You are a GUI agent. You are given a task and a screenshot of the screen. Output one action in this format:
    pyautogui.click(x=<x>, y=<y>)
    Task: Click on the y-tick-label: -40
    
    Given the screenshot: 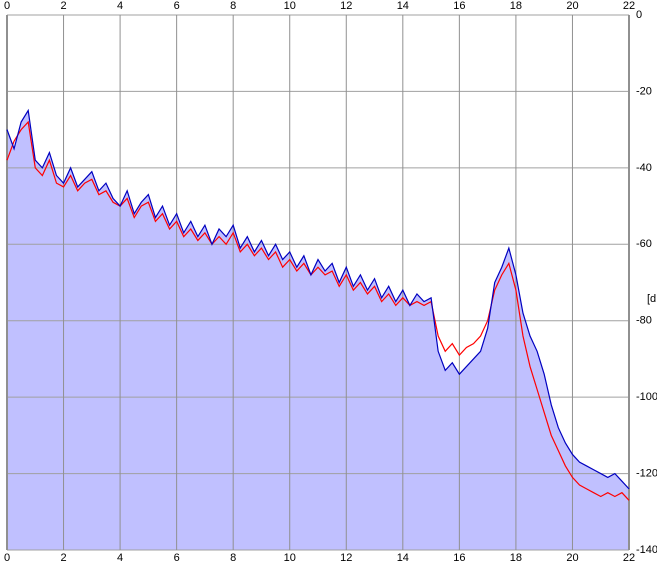 What is the action you would take?
    pyautogui.click(x=644, y=168)
    